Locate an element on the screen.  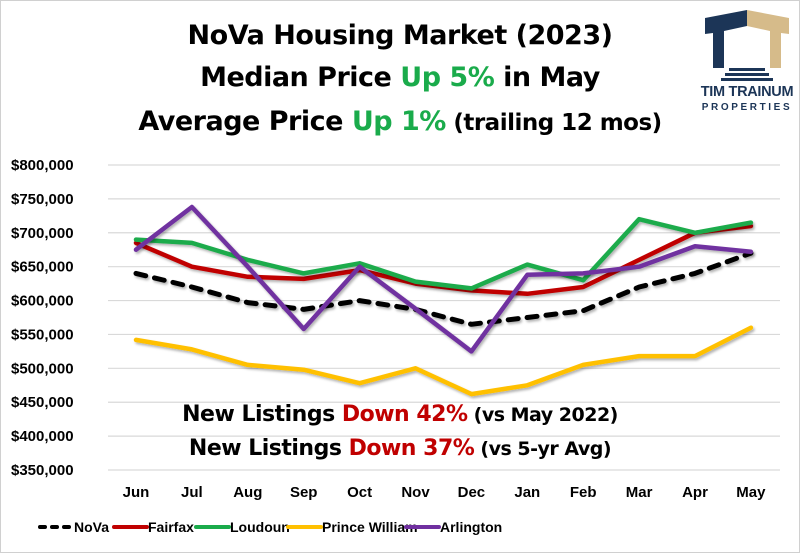
subtitle-average: Average Price Up 1% (trailing 12 mos) is located at coordinates (400, 121).